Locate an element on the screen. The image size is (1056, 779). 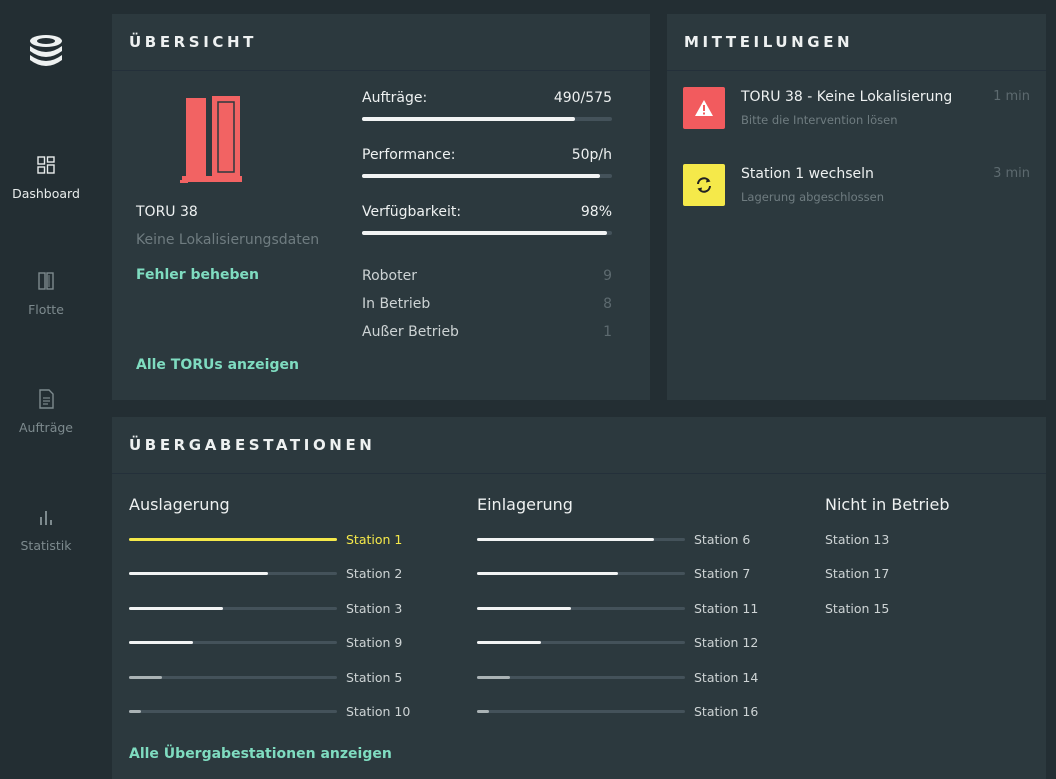
station-label: Station 6 is located at coordinates (722, 539).